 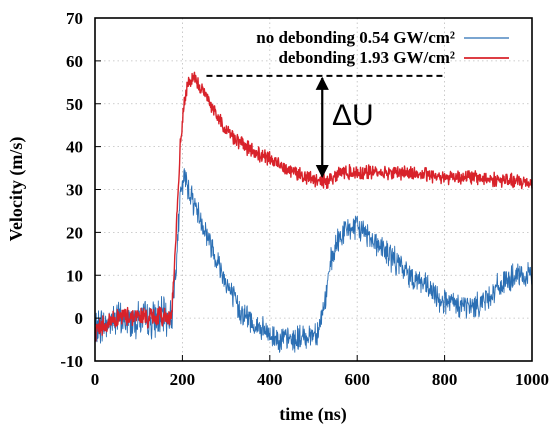 What do you see at coordinates (357, 379) in the screenshot?
I see `x-tick-label: 600` at bounding box center [357, 379].